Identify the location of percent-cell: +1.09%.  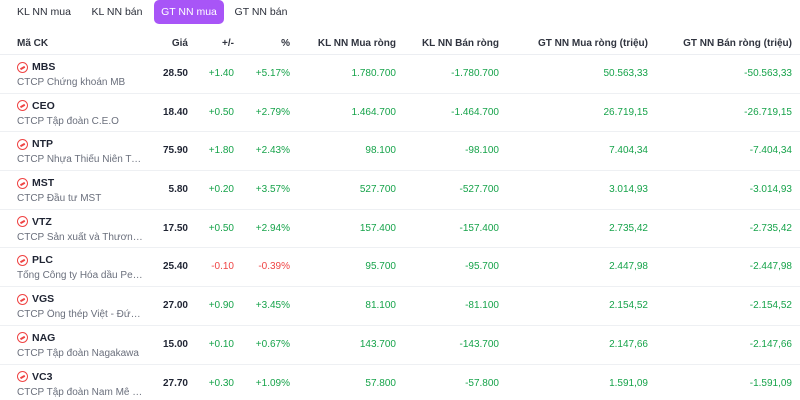
(272, 383).